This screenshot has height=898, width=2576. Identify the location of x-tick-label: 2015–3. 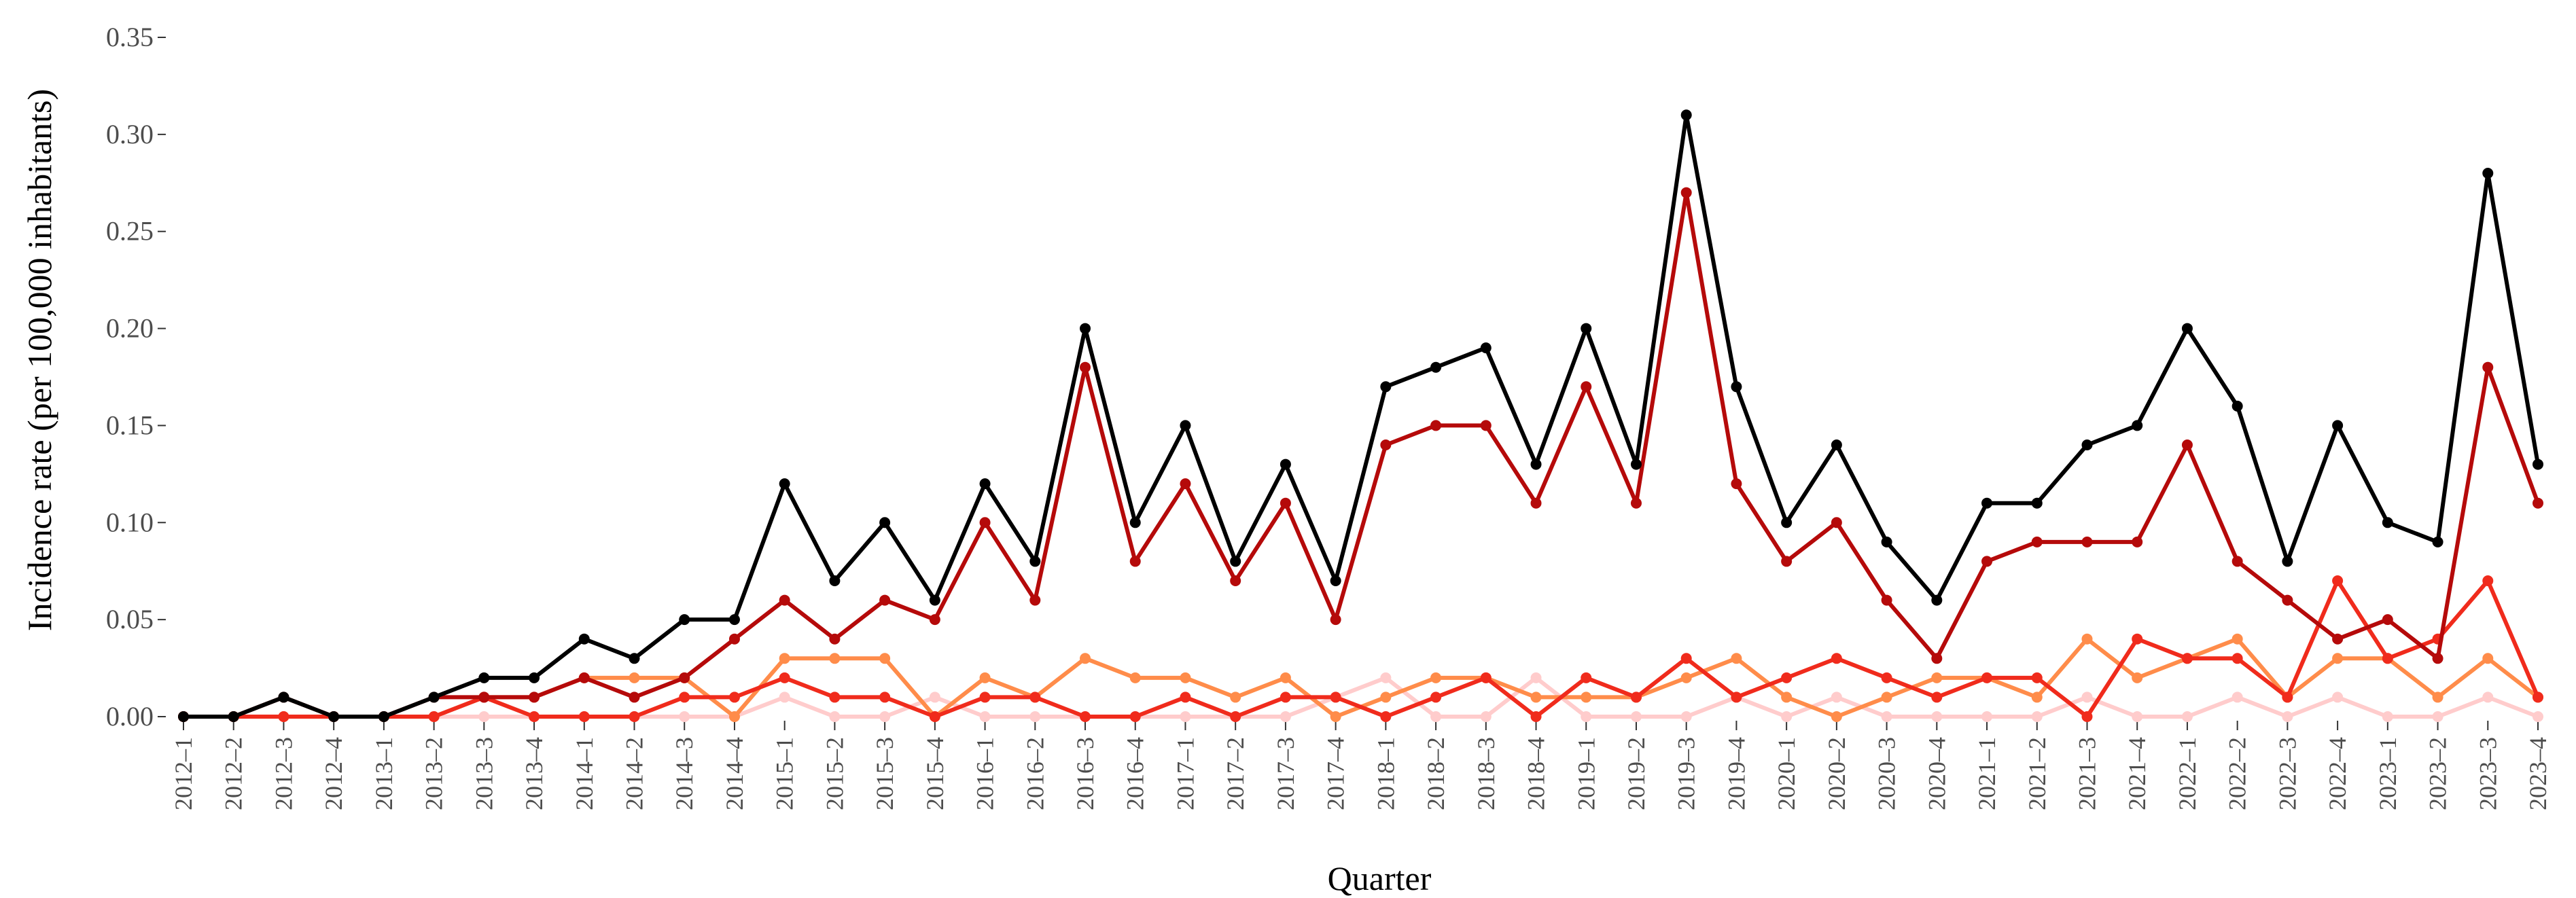
(884, 774).